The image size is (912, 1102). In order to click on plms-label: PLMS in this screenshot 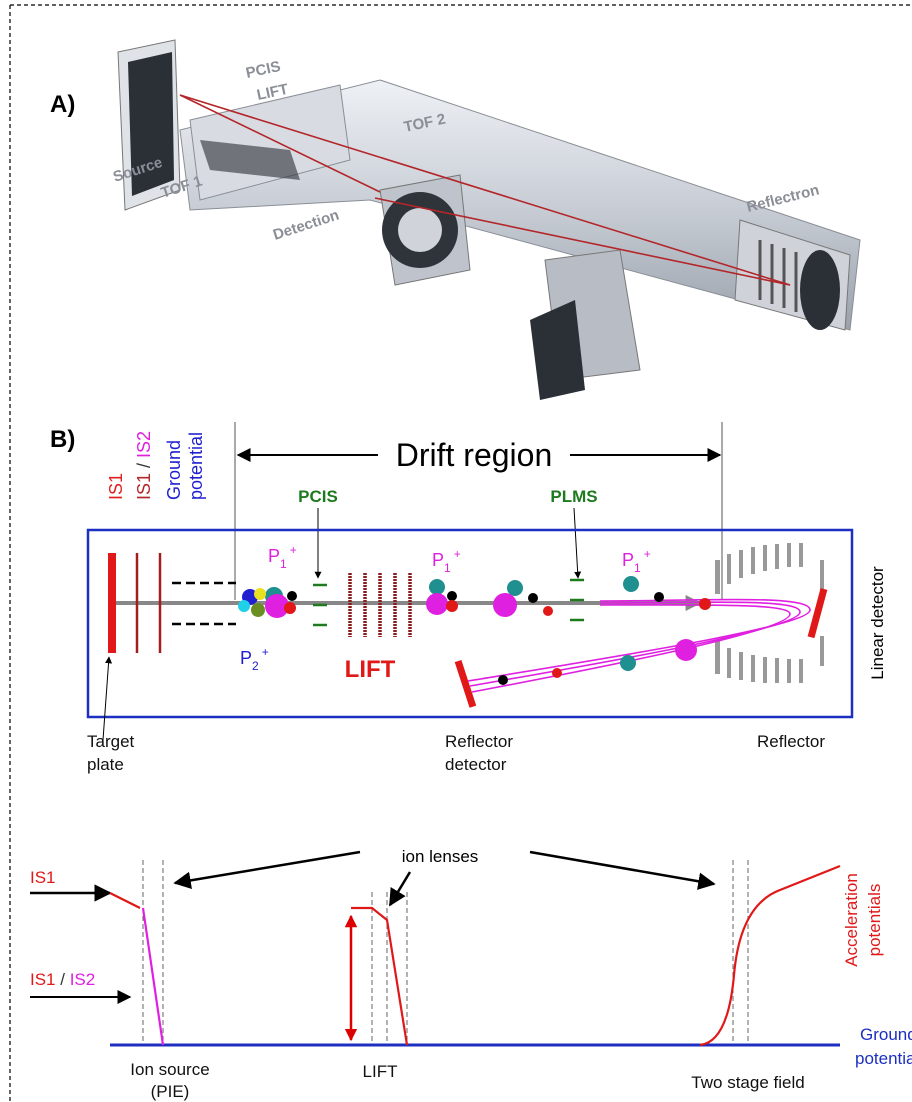, I will do `click(573, 496)`.